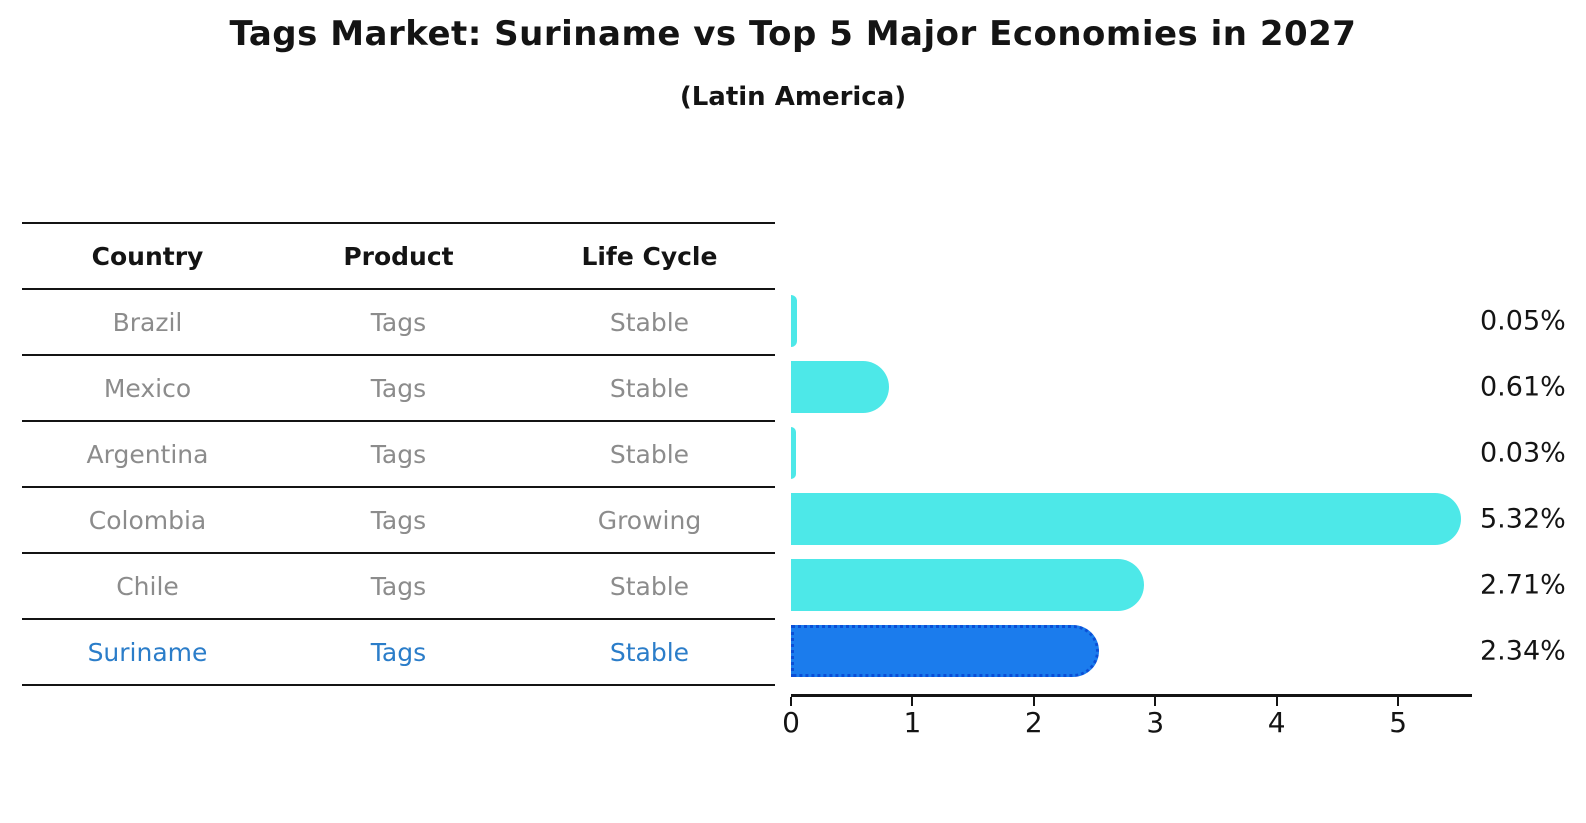  I want to click on value-label-brazil: 0.05%, so click(1523, 321).